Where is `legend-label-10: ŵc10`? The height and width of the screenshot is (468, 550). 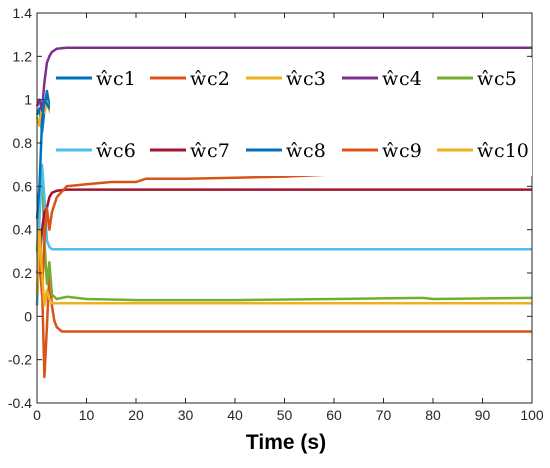 legend-label-10: ŵc10 is located at coordinates (503, 151).